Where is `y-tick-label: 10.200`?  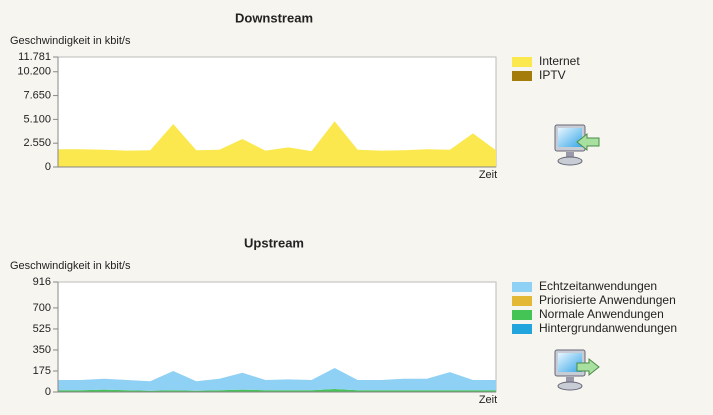 y-tick-label: 10.200 is located at coordinates (34, 72).